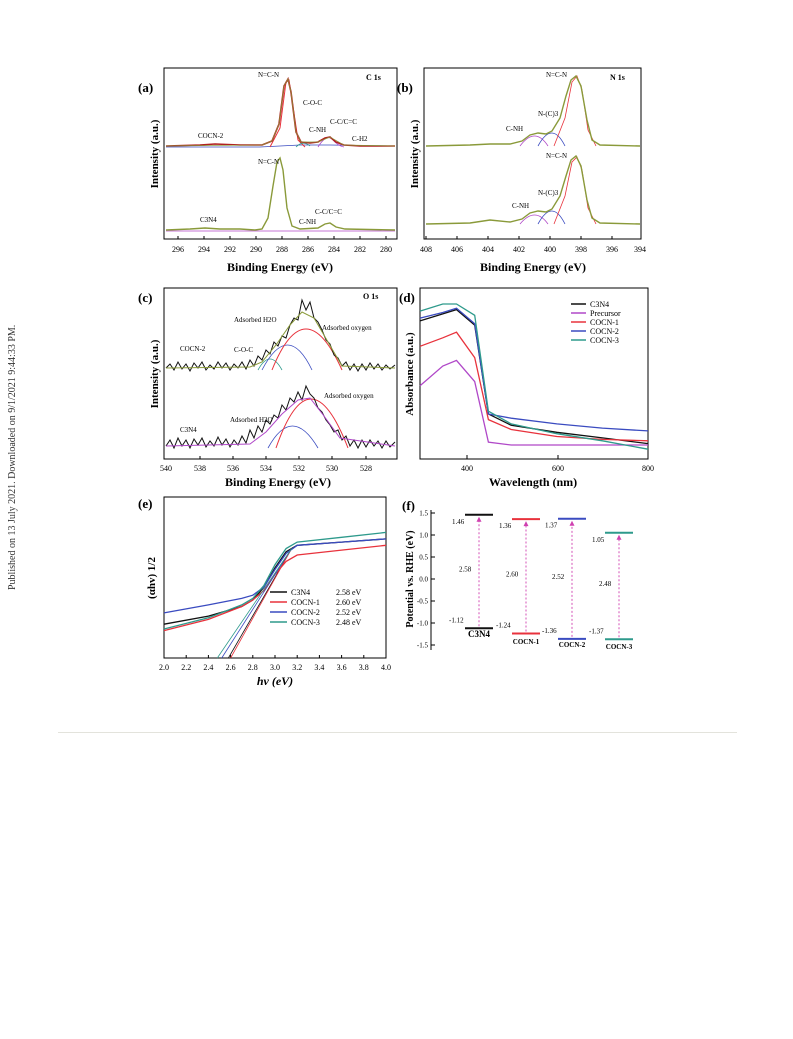 This screenshot has height=1039, width=793. I want to click on panel-c-xtick: 532, so click(299, 468).